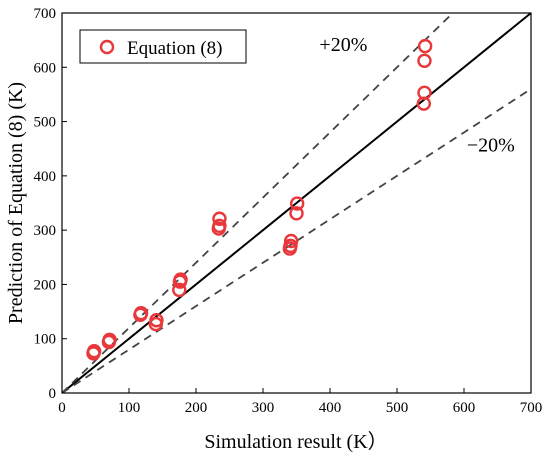 This screenshot has height=458, width=550. What do you see at coordinates (464, 408) in the screenshot?
I see `x-tick-label: 600` at bounding box center [464, 408].